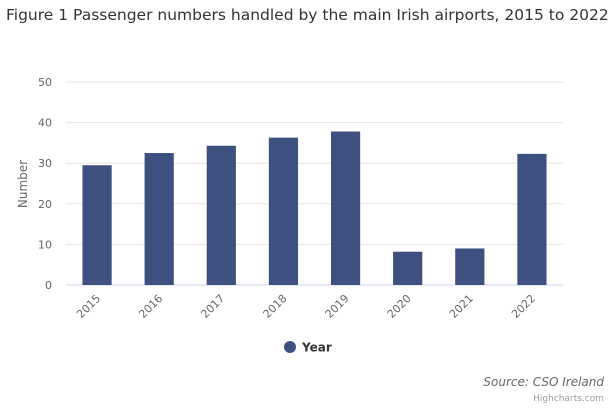 The width and height of the screenshot is (614, 409). What do you see at coordinates (45, 123) in the screenshot?
I see `y-tick-label: 40` at bounding box center [45, 123].